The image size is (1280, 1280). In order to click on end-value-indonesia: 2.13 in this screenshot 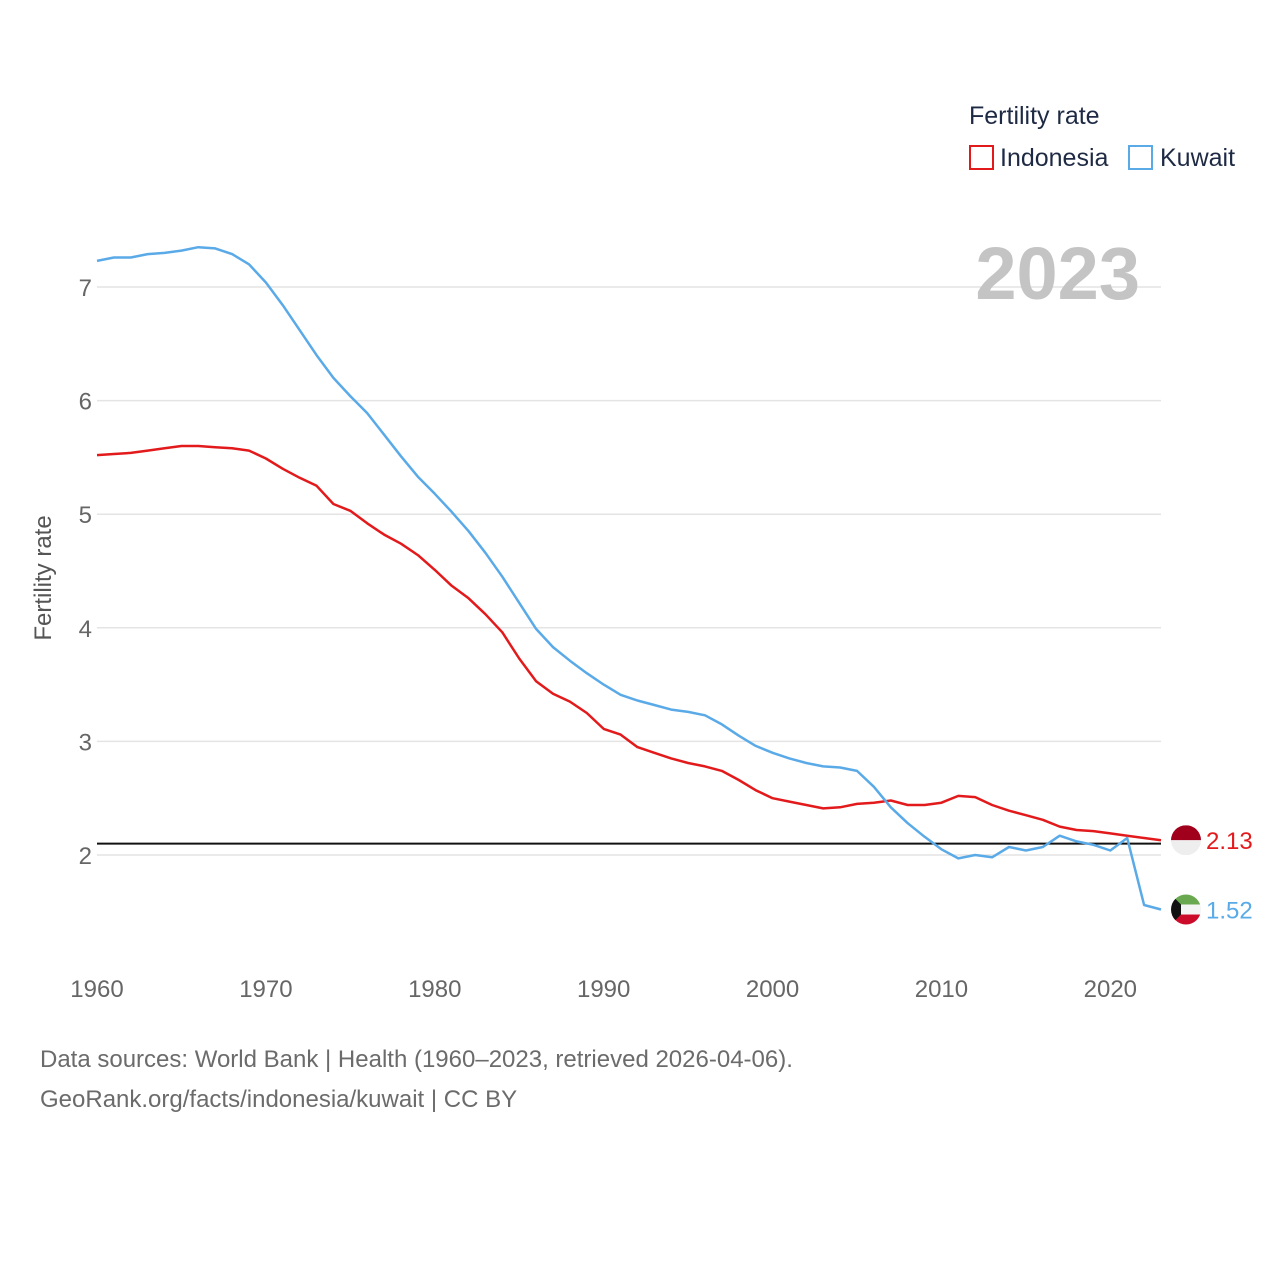, I will do `click(1229, 841)`.